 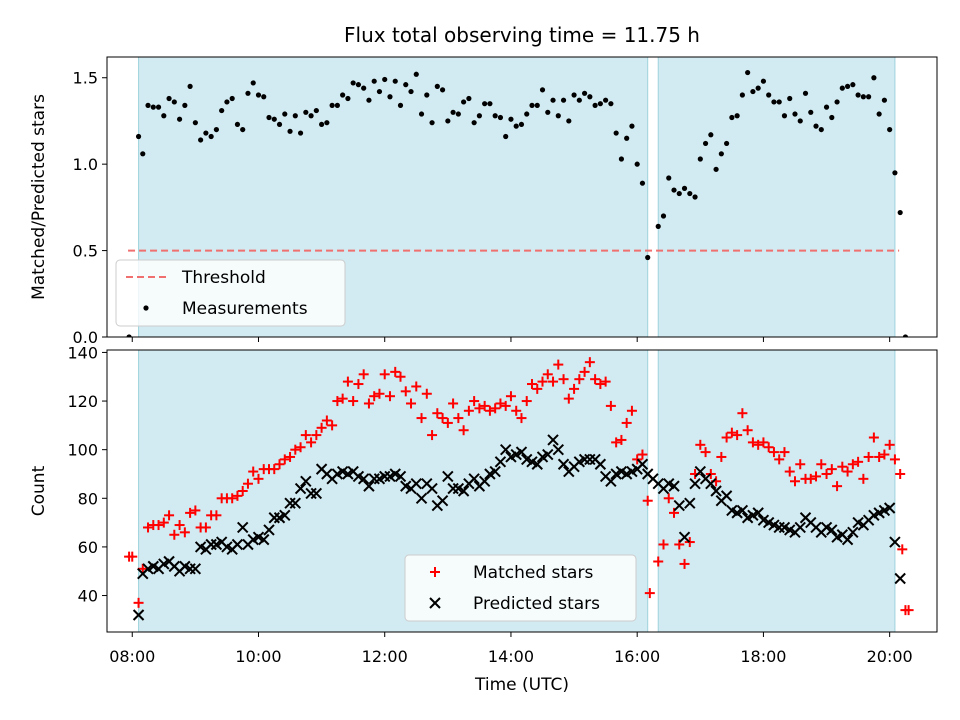 What do you see at coordinates (536, 604) in the screenshot?
I see `legend-label: Predicted stars` at bounding box center [536, 604].